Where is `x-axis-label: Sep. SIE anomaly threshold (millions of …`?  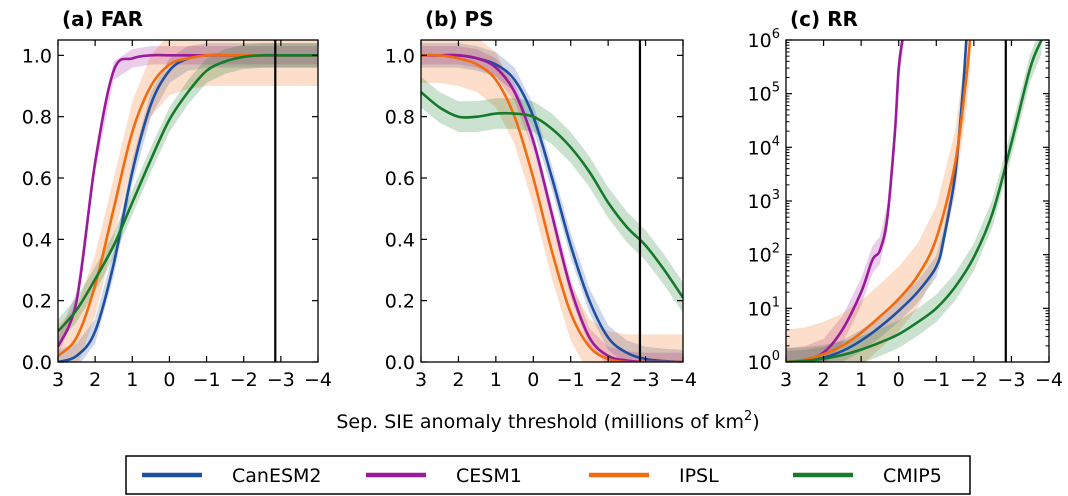 x-axis-label: Sep. SIE anomaly threshold (millions of … is located at coordinates (547, 421).